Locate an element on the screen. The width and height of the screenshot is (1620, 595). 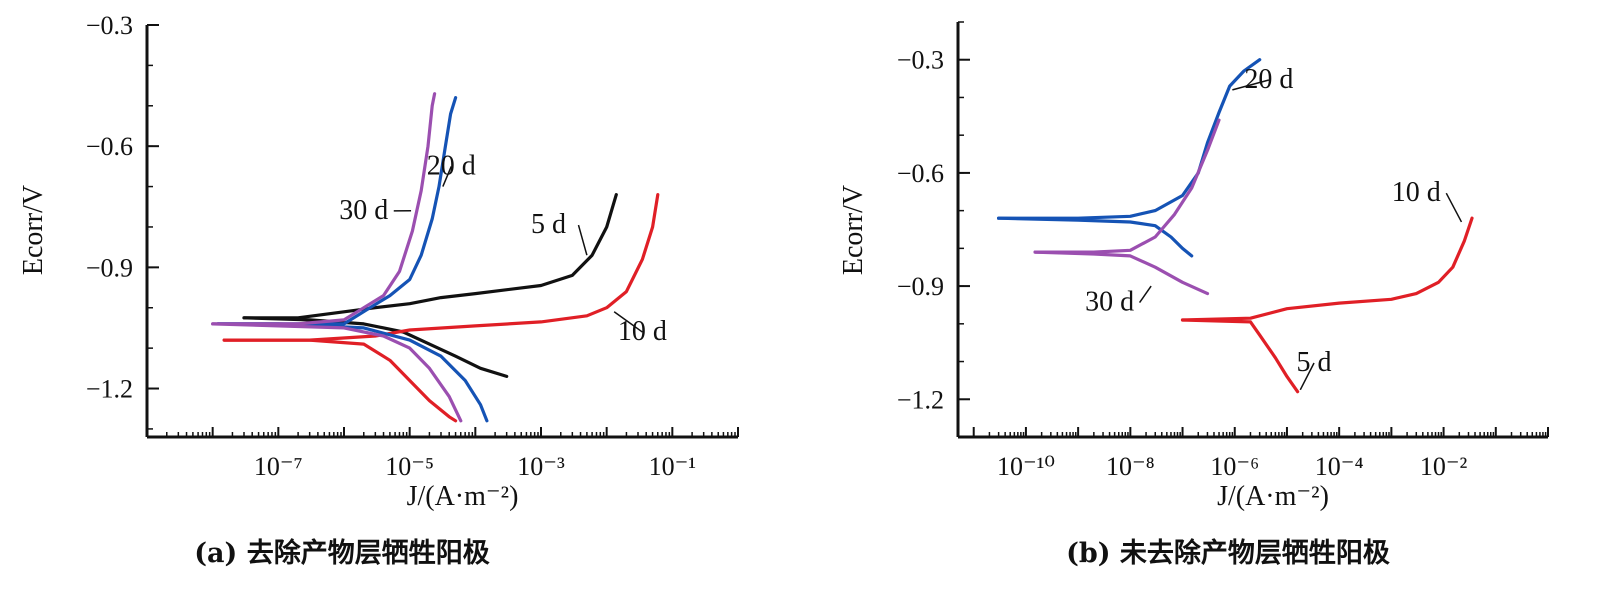
x-tick-label: 10⁻² is located at coordinates (1444, 466).